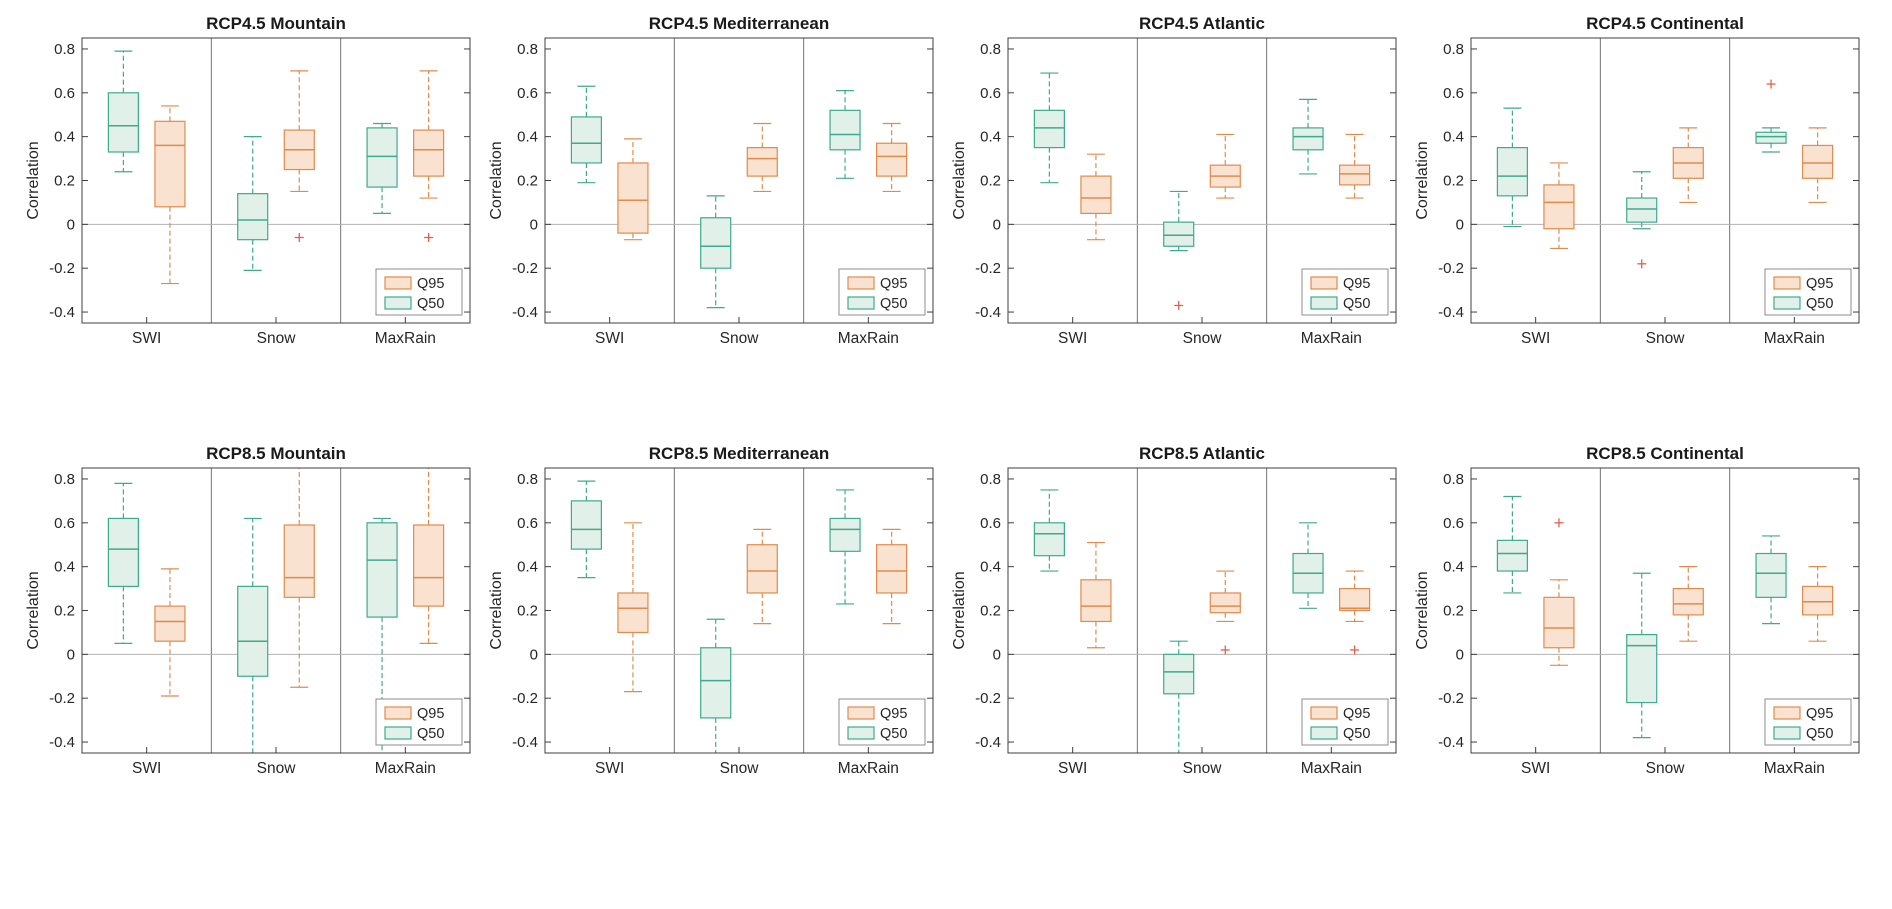  What do you see at coordinates (1451, 268) in the screenshot?
I see `y-tick-label: -0.2` at bounding box center [1451, 268].